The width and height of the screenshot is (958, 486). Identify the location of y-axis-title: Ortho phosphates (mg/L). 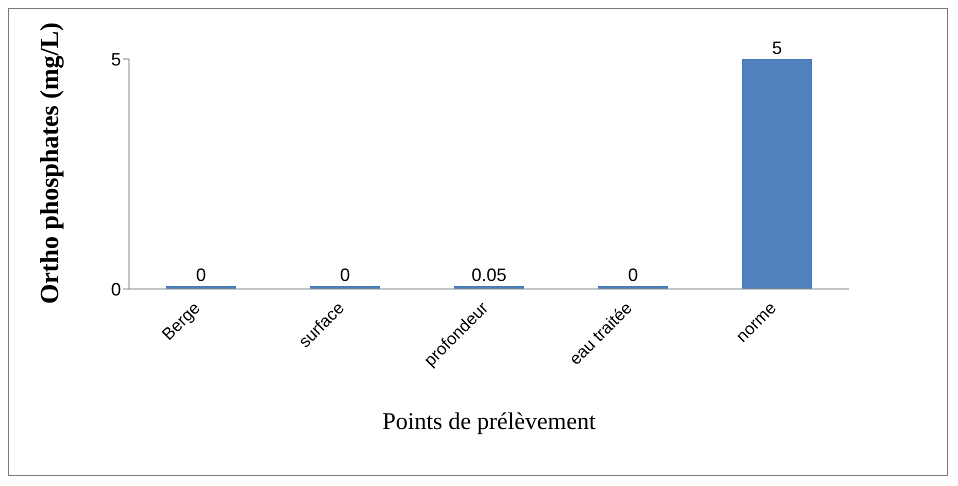
(49, 163).